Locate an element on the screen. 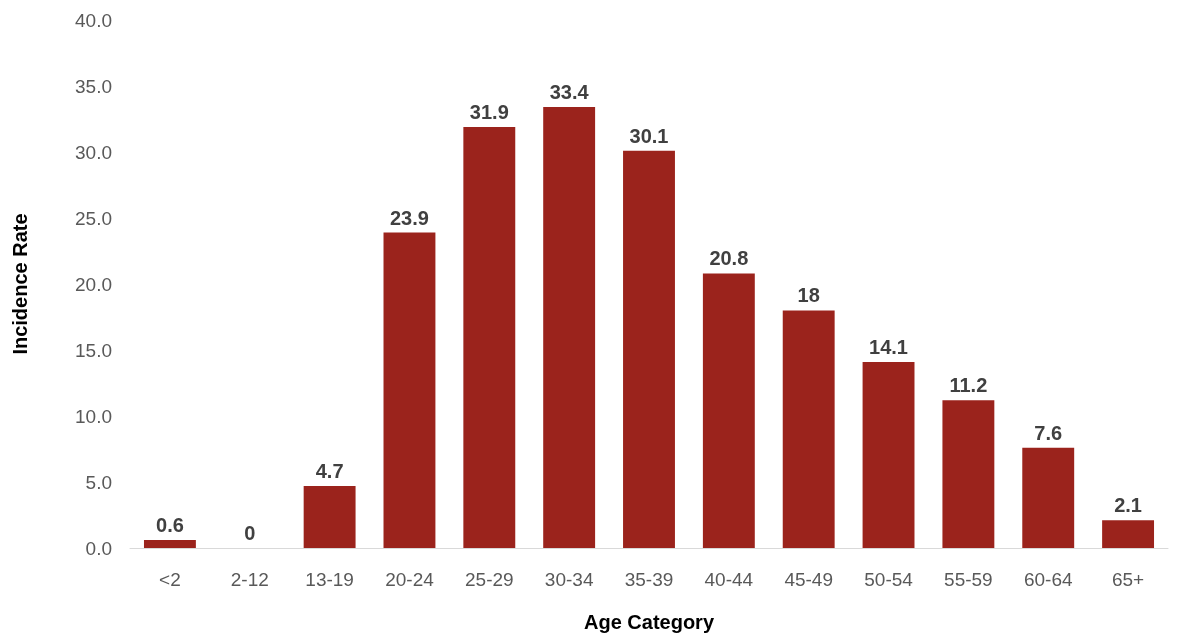  data-label: 11.2 is located at coordinates (968, 385).